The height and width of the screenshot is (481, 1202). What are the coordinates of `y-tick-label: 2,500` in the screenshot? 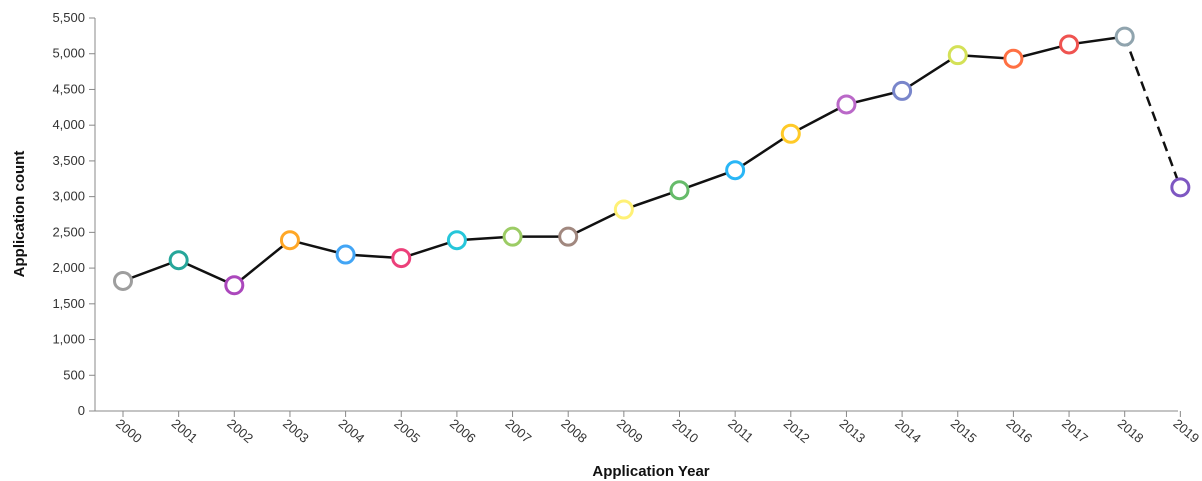 It's located at (68, 231).